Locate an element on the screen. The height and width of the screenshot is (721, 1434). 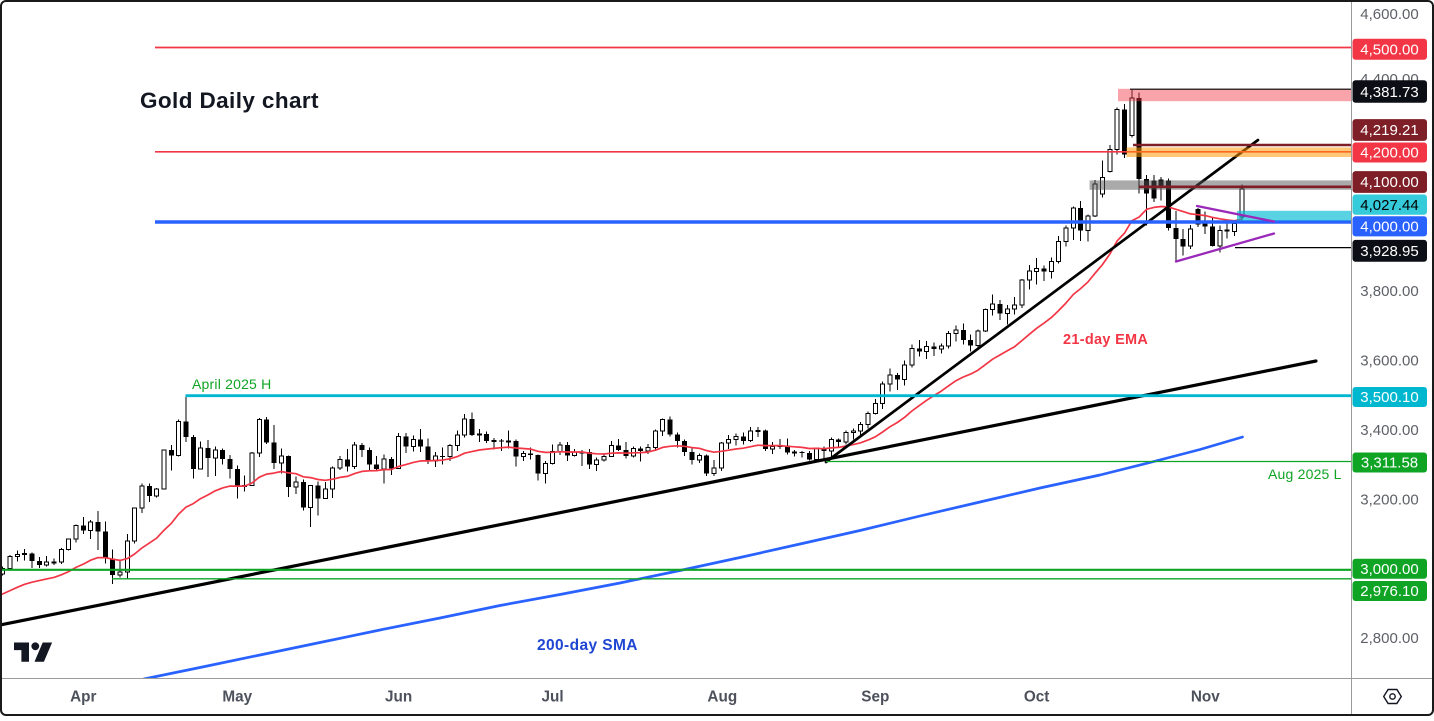
svg-text: Aug is located at coordinates (722, 697).